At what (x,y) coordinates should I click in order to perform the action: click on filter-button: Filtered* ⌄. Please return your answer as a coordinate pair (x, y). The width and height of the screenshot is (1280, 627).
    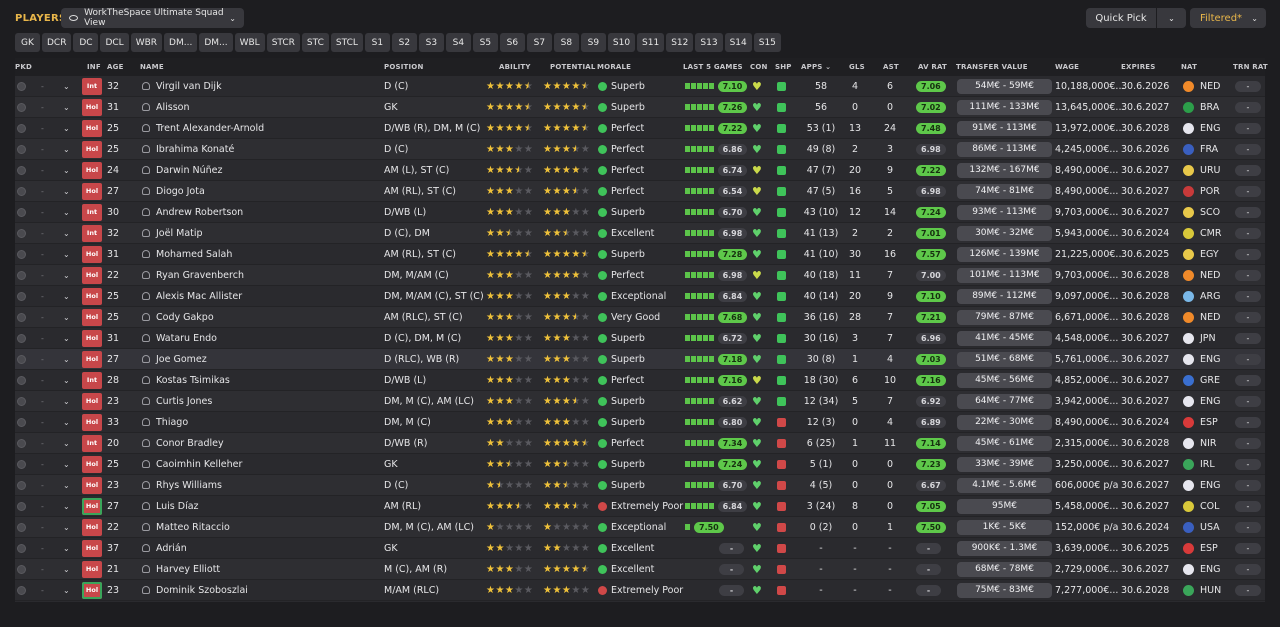
    Looking at the image, I should click on (1228, 18).